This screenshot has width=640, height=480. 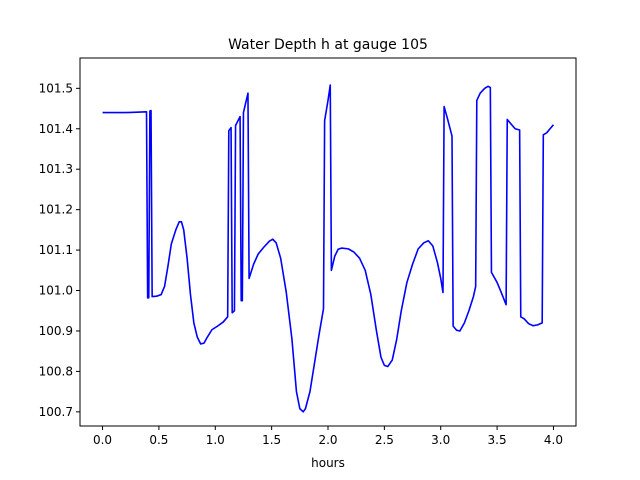 What do you see at coordinates (102, 440) in the screenshot?
I see `x-tick-label: 0.0` at bounding box center [102, 440].